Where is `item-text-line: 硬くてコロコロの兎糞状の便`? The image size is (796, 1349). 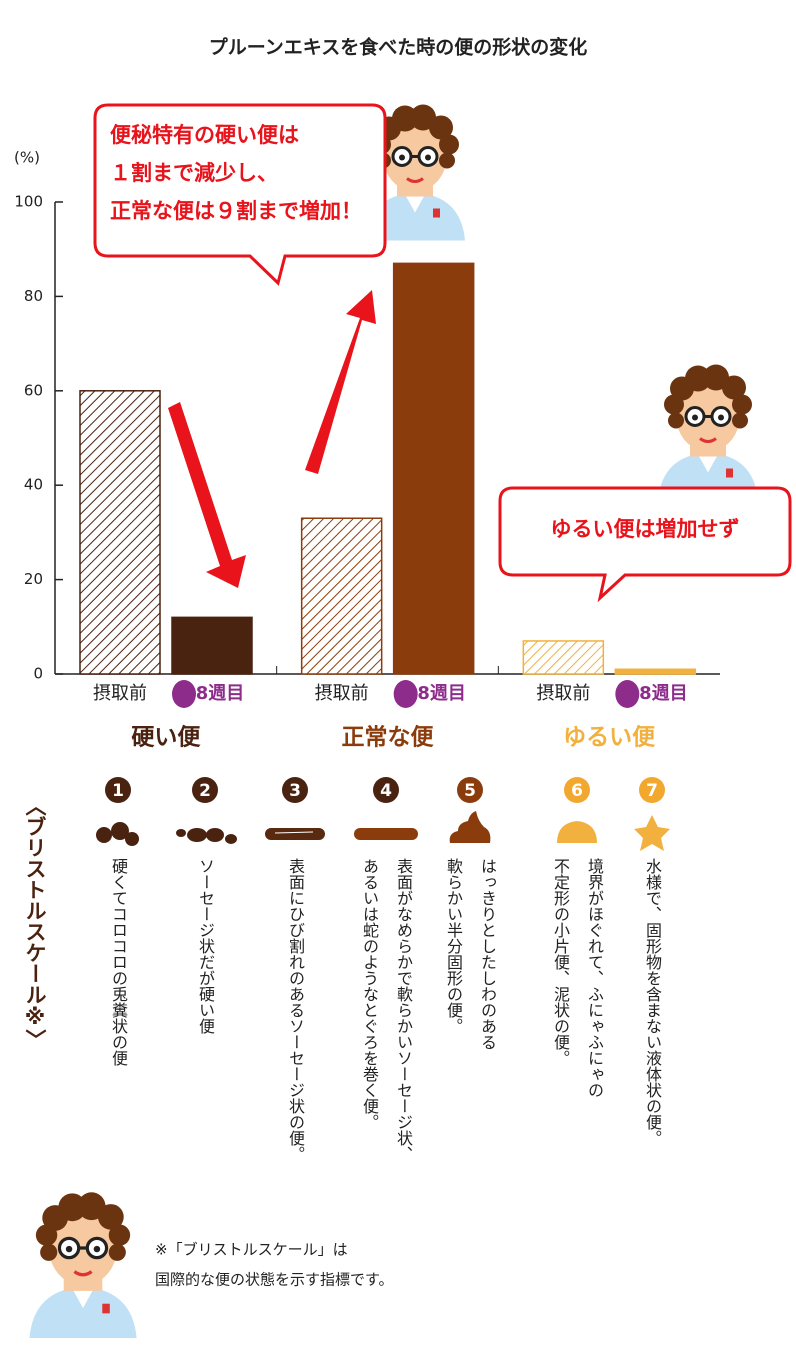
item-text-line: 硬くてコロコロの兎糞状の便 is located at coordinates (118, 962).